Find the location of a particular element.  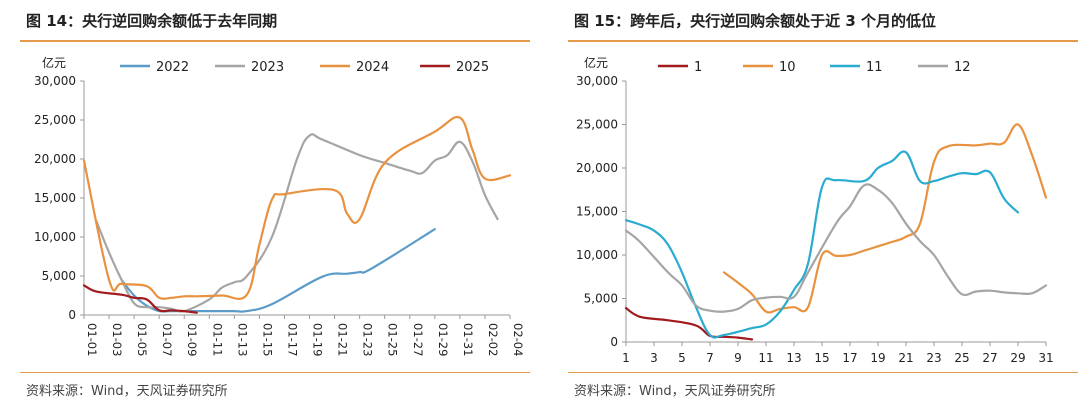

x-tick-label: 27 is located at coordinates (989, 358).